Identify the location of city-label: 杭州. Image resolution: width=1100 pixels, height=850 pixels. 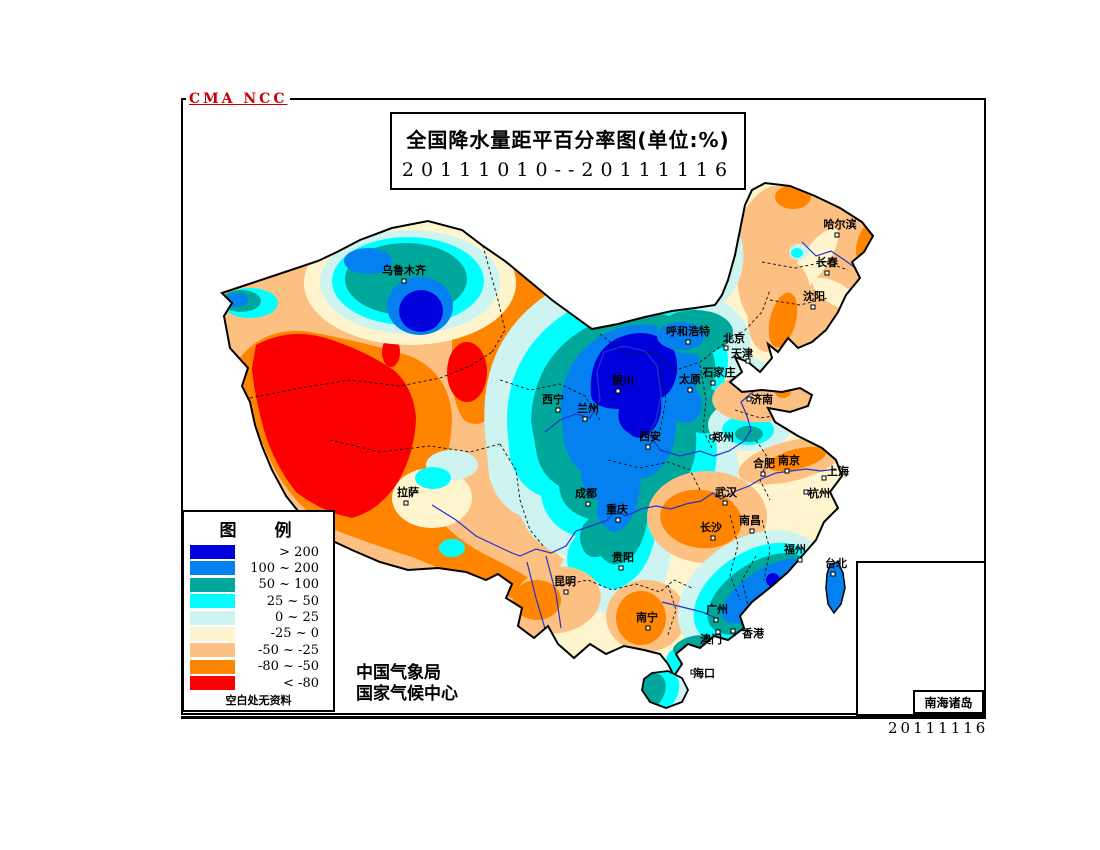
(819, 493).